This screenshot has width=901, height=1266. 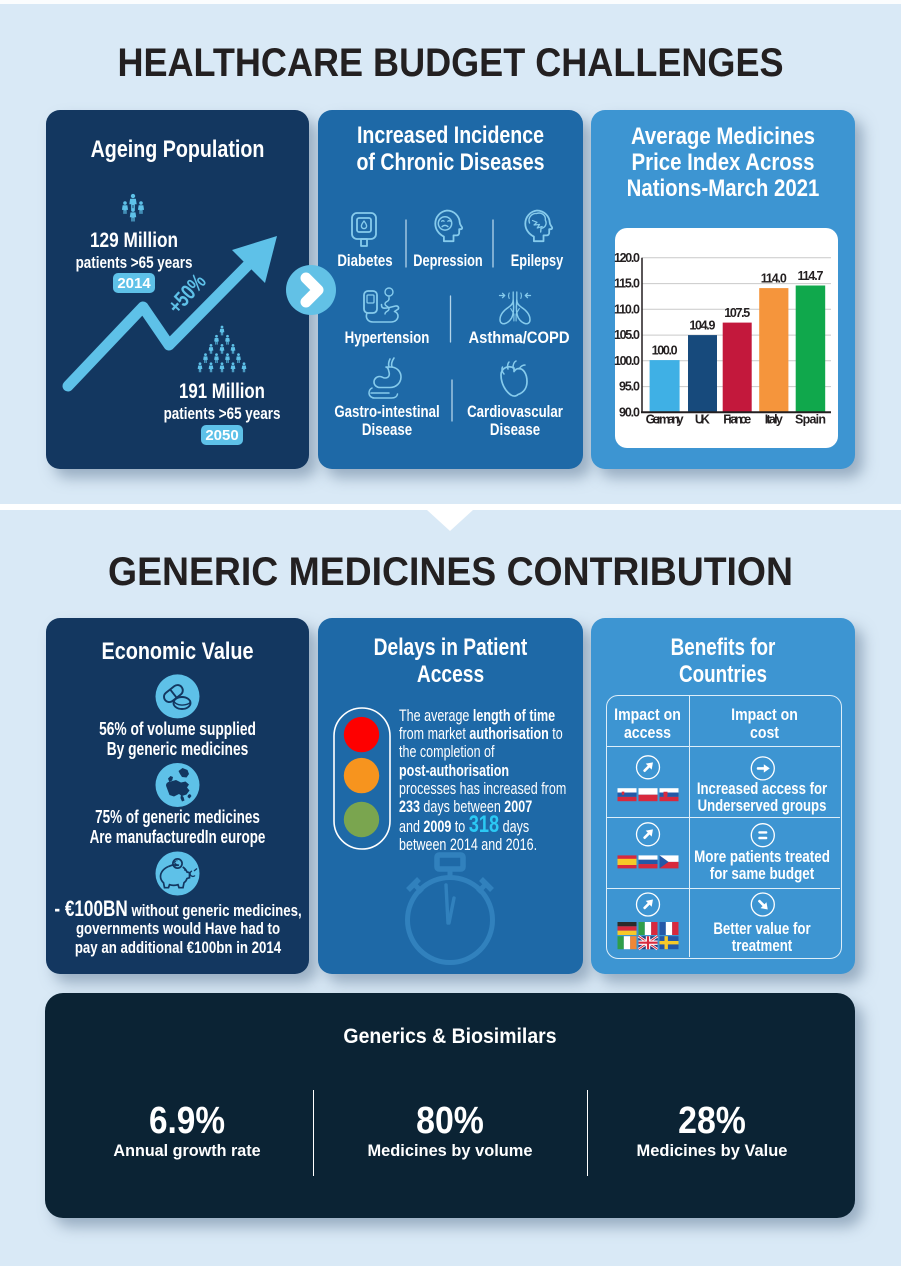 What do you see at coordinates (627, 335) in the screenshot?
I see `svg-text: 105.0` at bounding box center [627, 335].